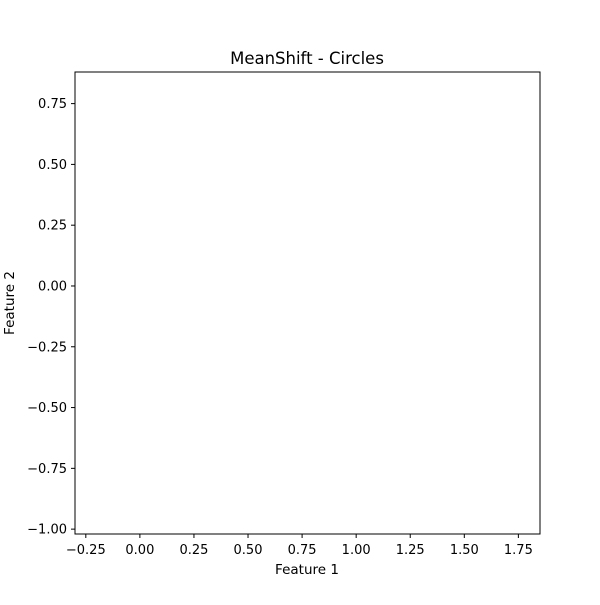 The width and height of the screenshot is (600, 605). I want to click on x-tick-label: 1.00, so click(356, 550).